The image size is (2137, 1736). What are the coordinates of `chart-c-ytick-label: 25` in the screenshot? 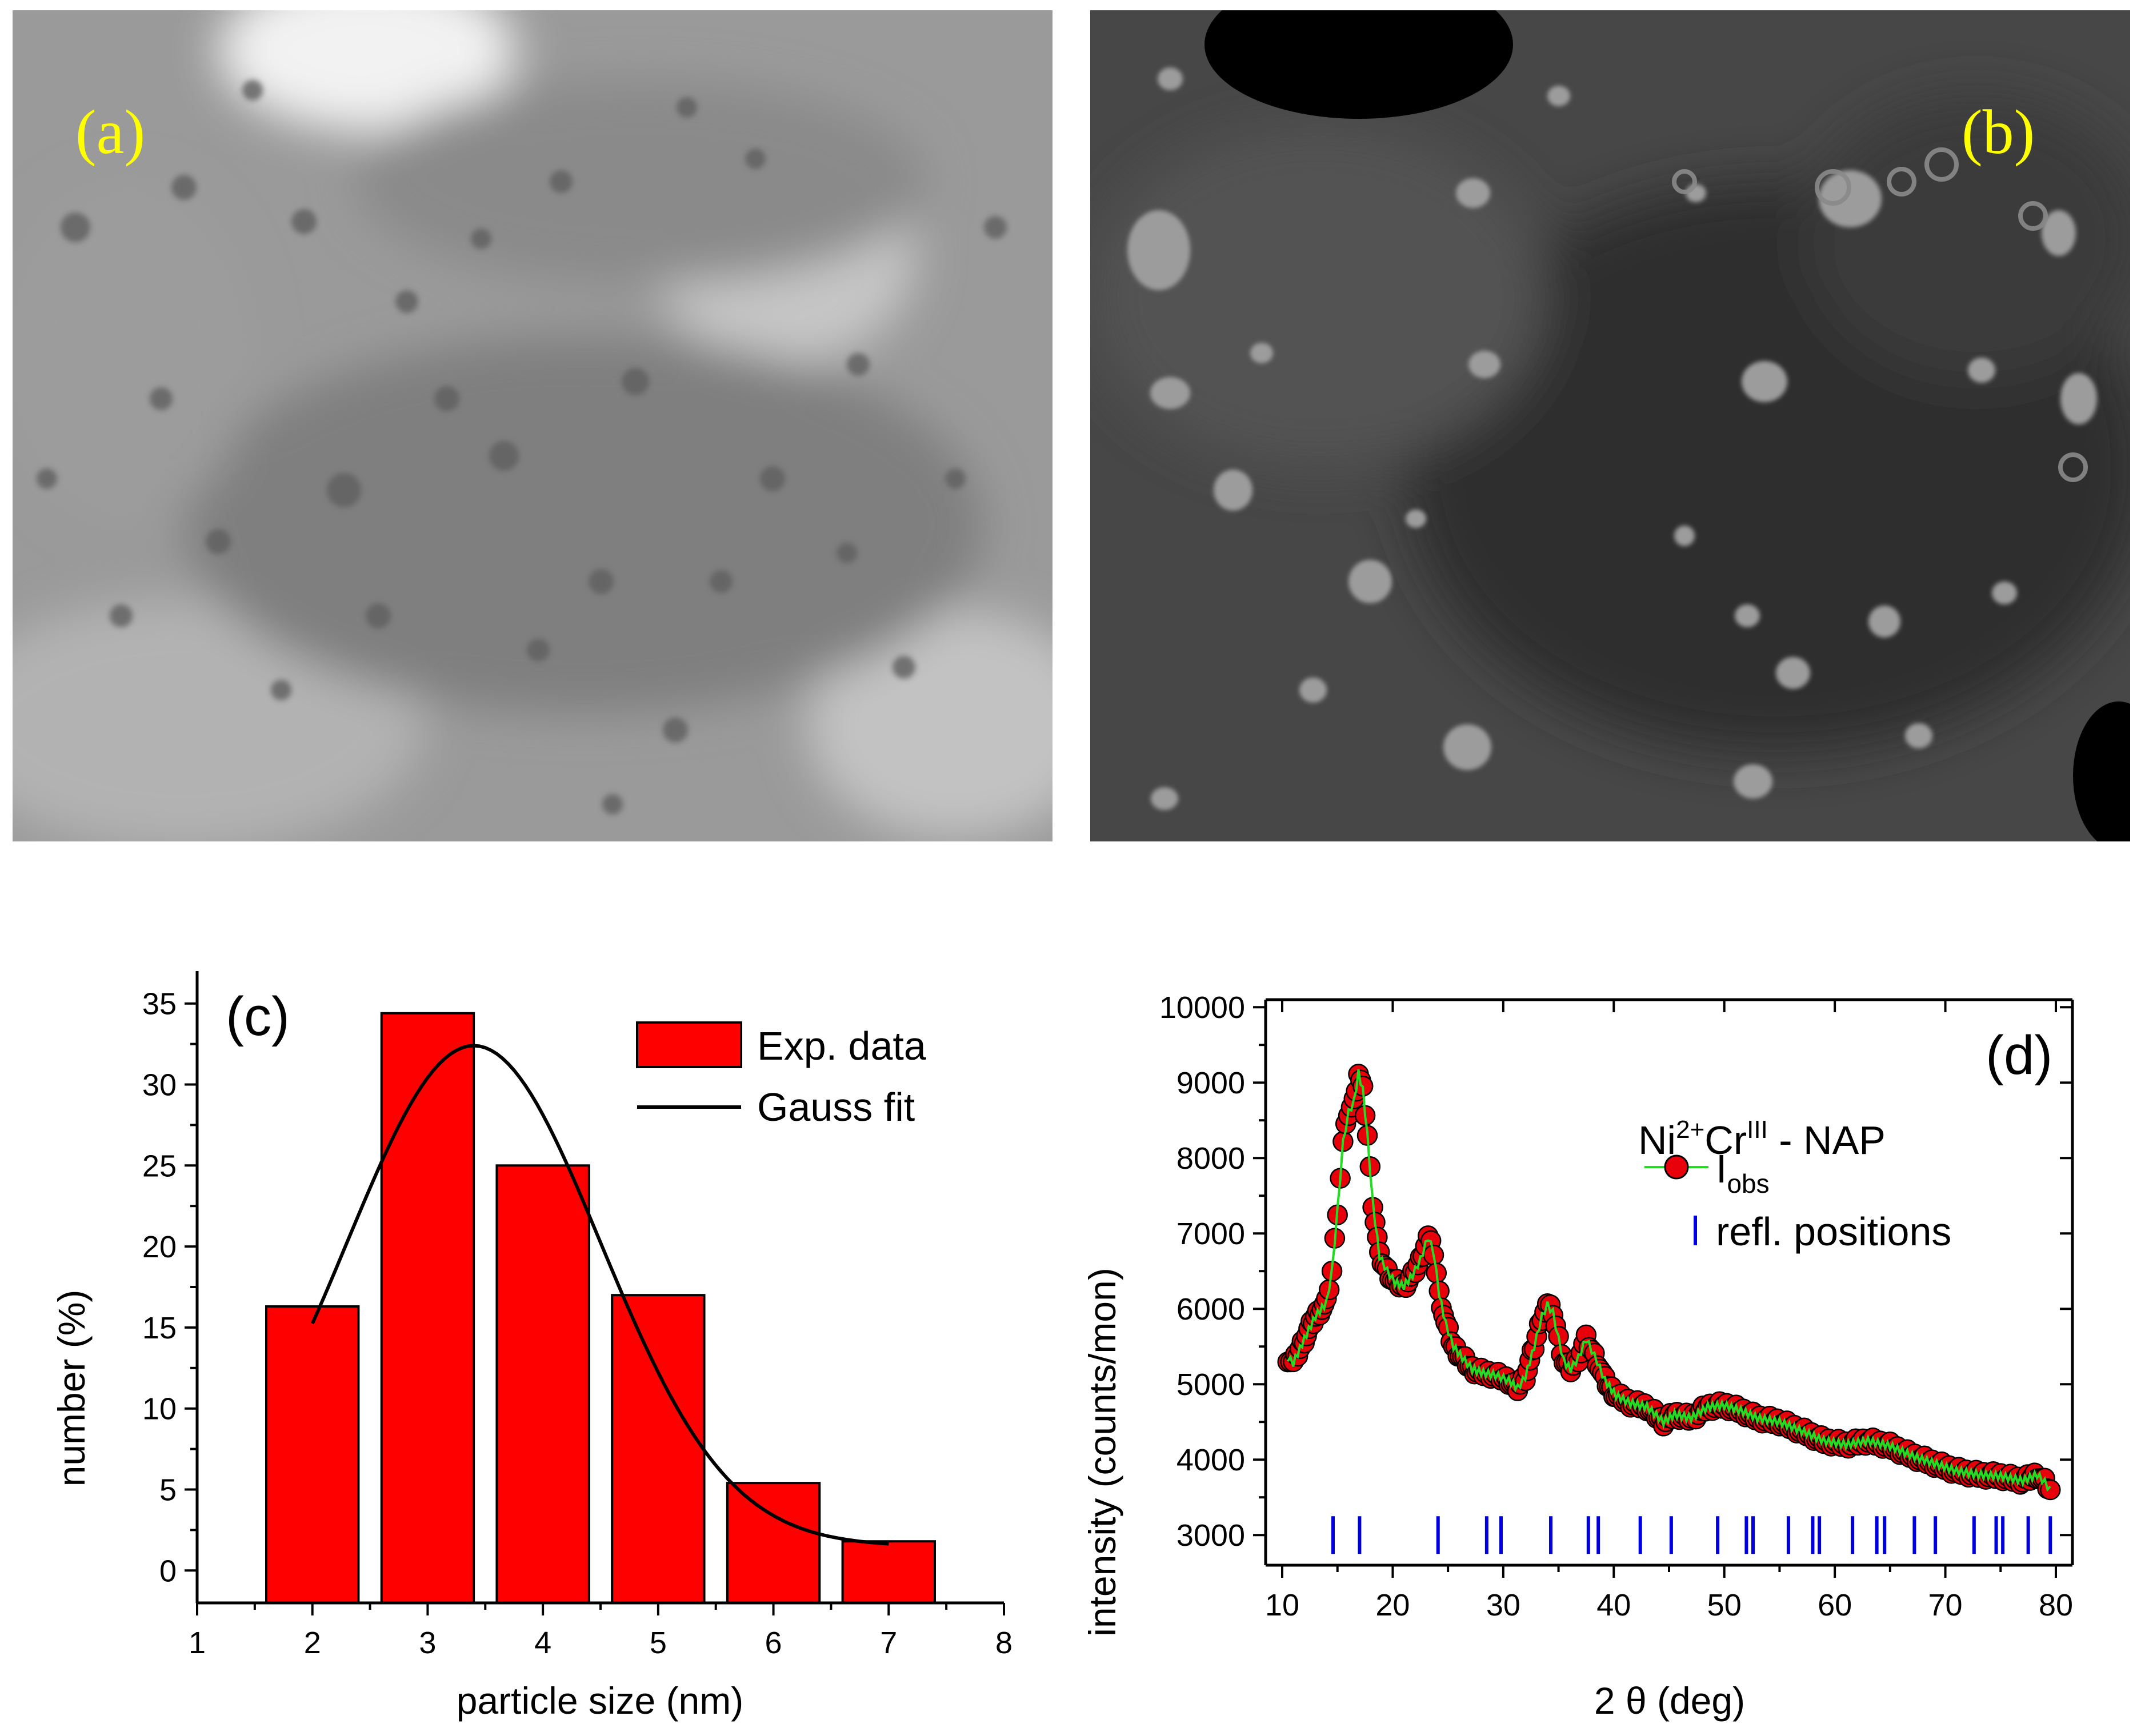 It's located at (160, 1166).